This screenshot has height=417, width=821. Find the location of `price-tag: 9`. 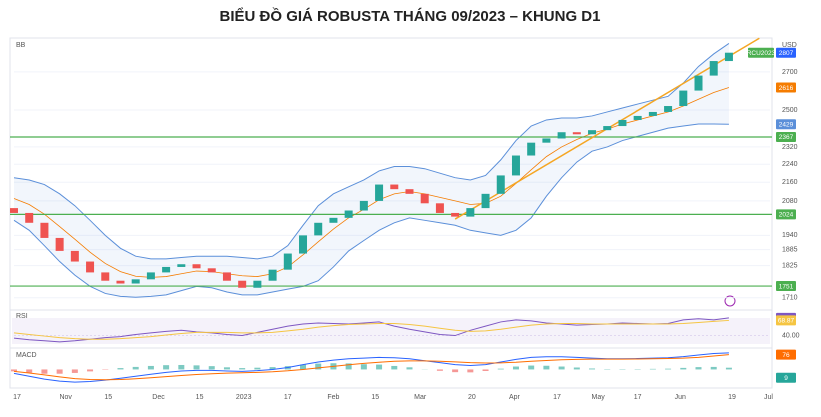

price-tag: 9 is located at coordinates (786, 378).